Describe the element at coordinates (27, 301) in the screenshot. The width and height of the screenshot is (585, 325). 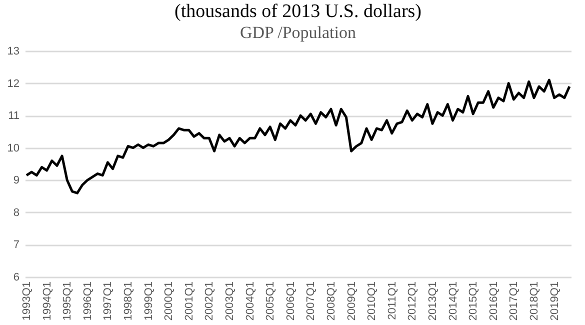
I see `x-tick-label: 1993Q1` at that location.